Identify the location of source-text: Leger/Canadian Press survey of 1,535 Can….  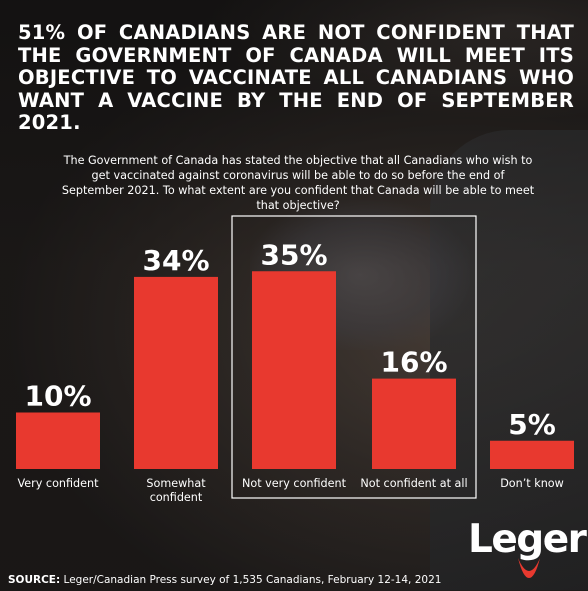
(251, 580).